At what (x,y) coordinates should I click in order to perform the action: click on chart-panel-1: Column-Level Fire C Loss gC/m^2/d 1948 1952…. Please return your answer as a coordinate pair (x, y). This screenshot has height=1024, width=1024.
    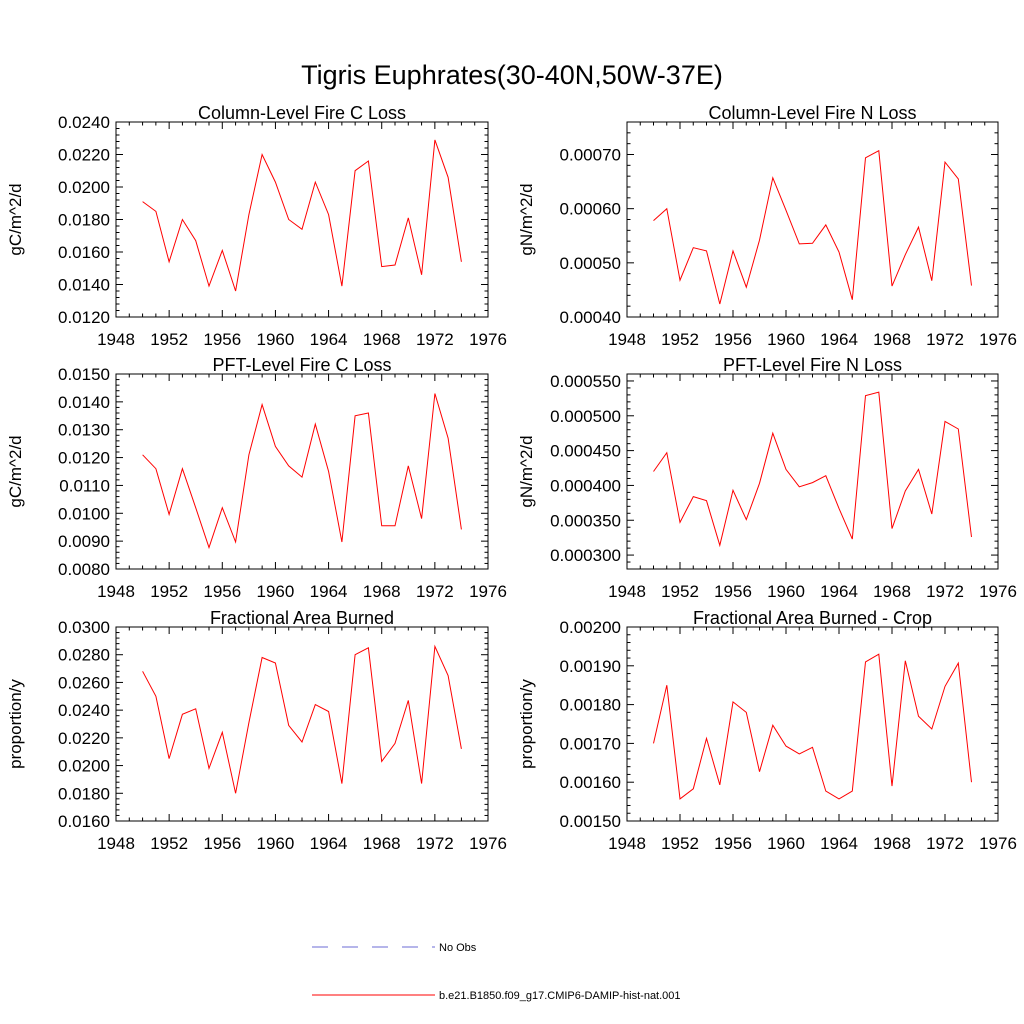
    Looking at the image, I should click on (256, 226).